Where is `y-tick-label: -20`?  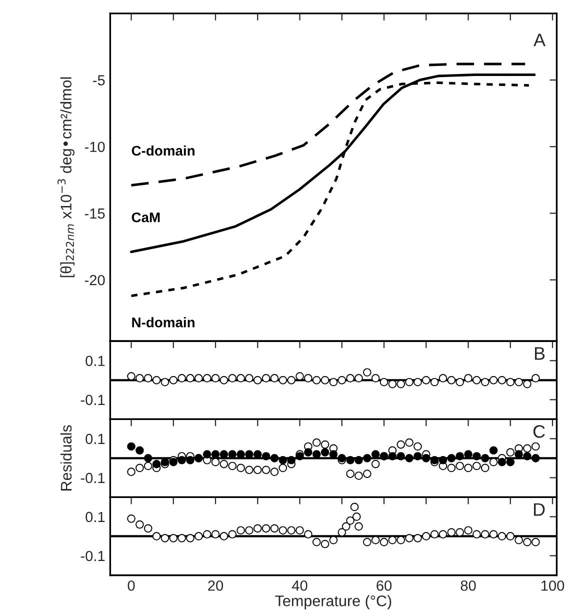
y-tick-label: -20 is located at coordinates (94, 280).